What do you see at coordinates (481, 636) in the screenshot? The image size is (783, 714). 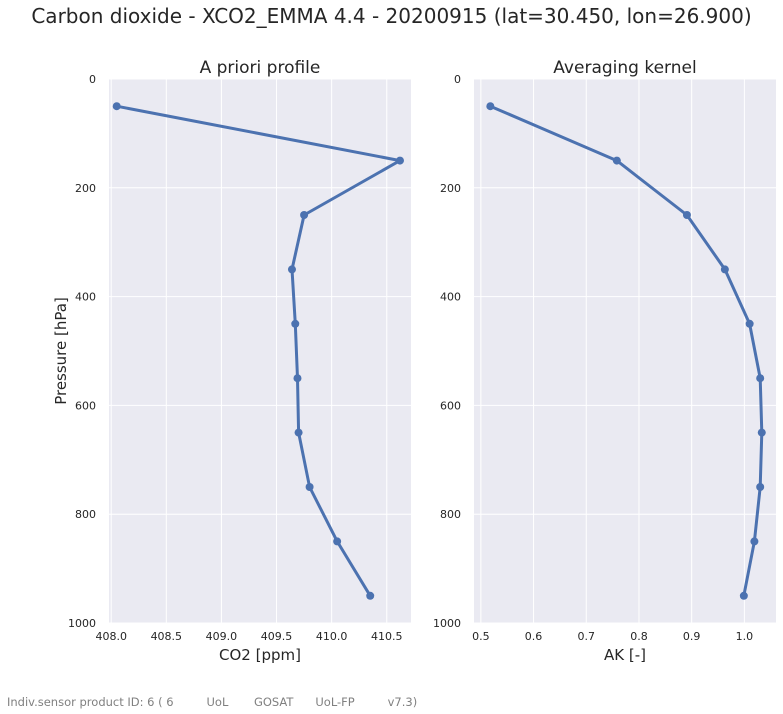 I see `x-tick-label: 0.5` at bounding box center [481, 636].